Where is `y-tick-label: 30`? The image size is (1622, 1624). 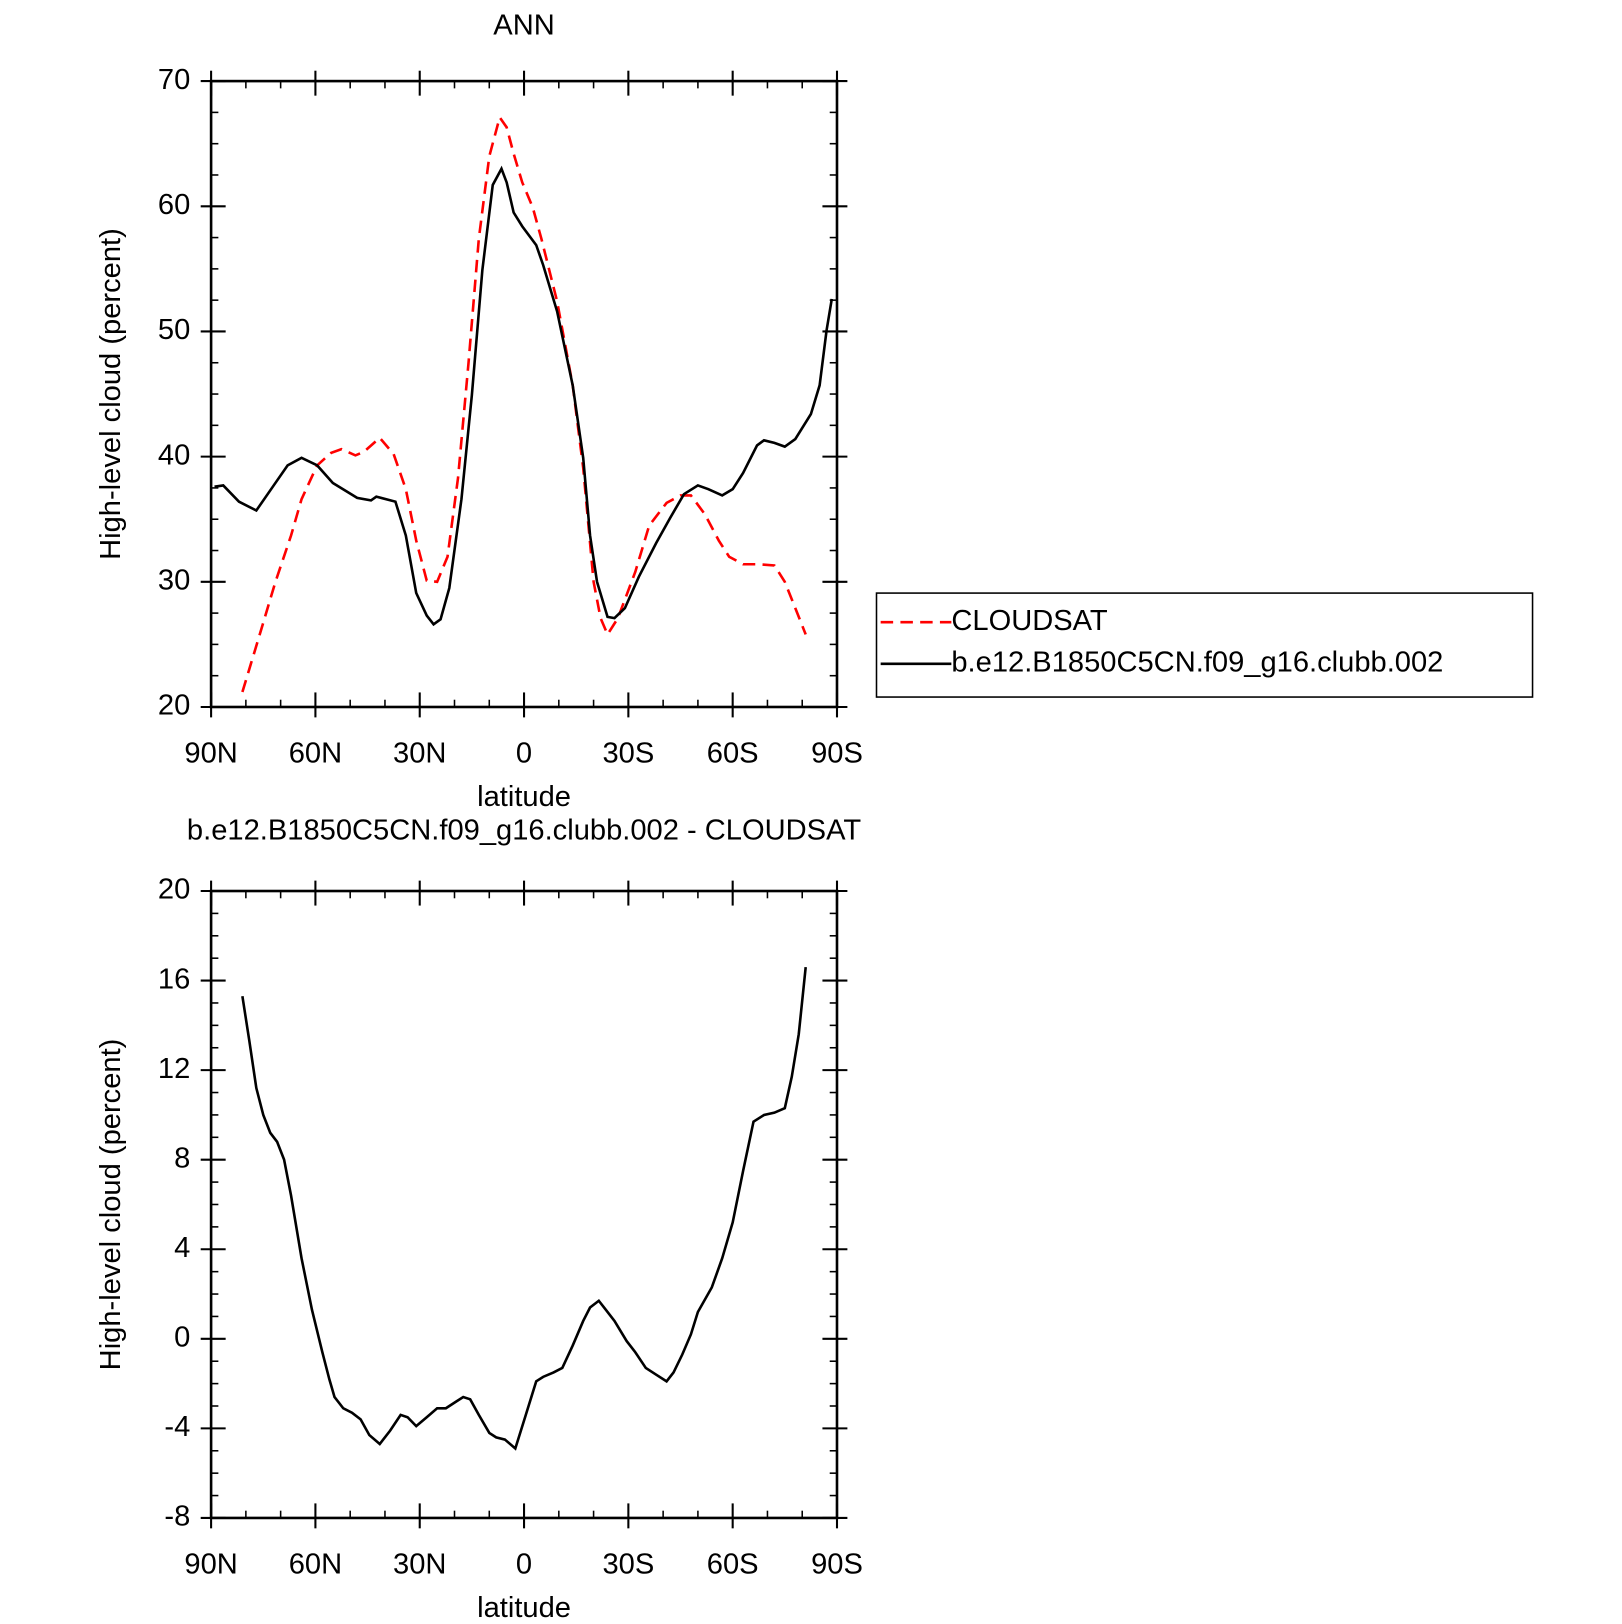 y-tick-label: 30 is located at coordinates (174, 580).